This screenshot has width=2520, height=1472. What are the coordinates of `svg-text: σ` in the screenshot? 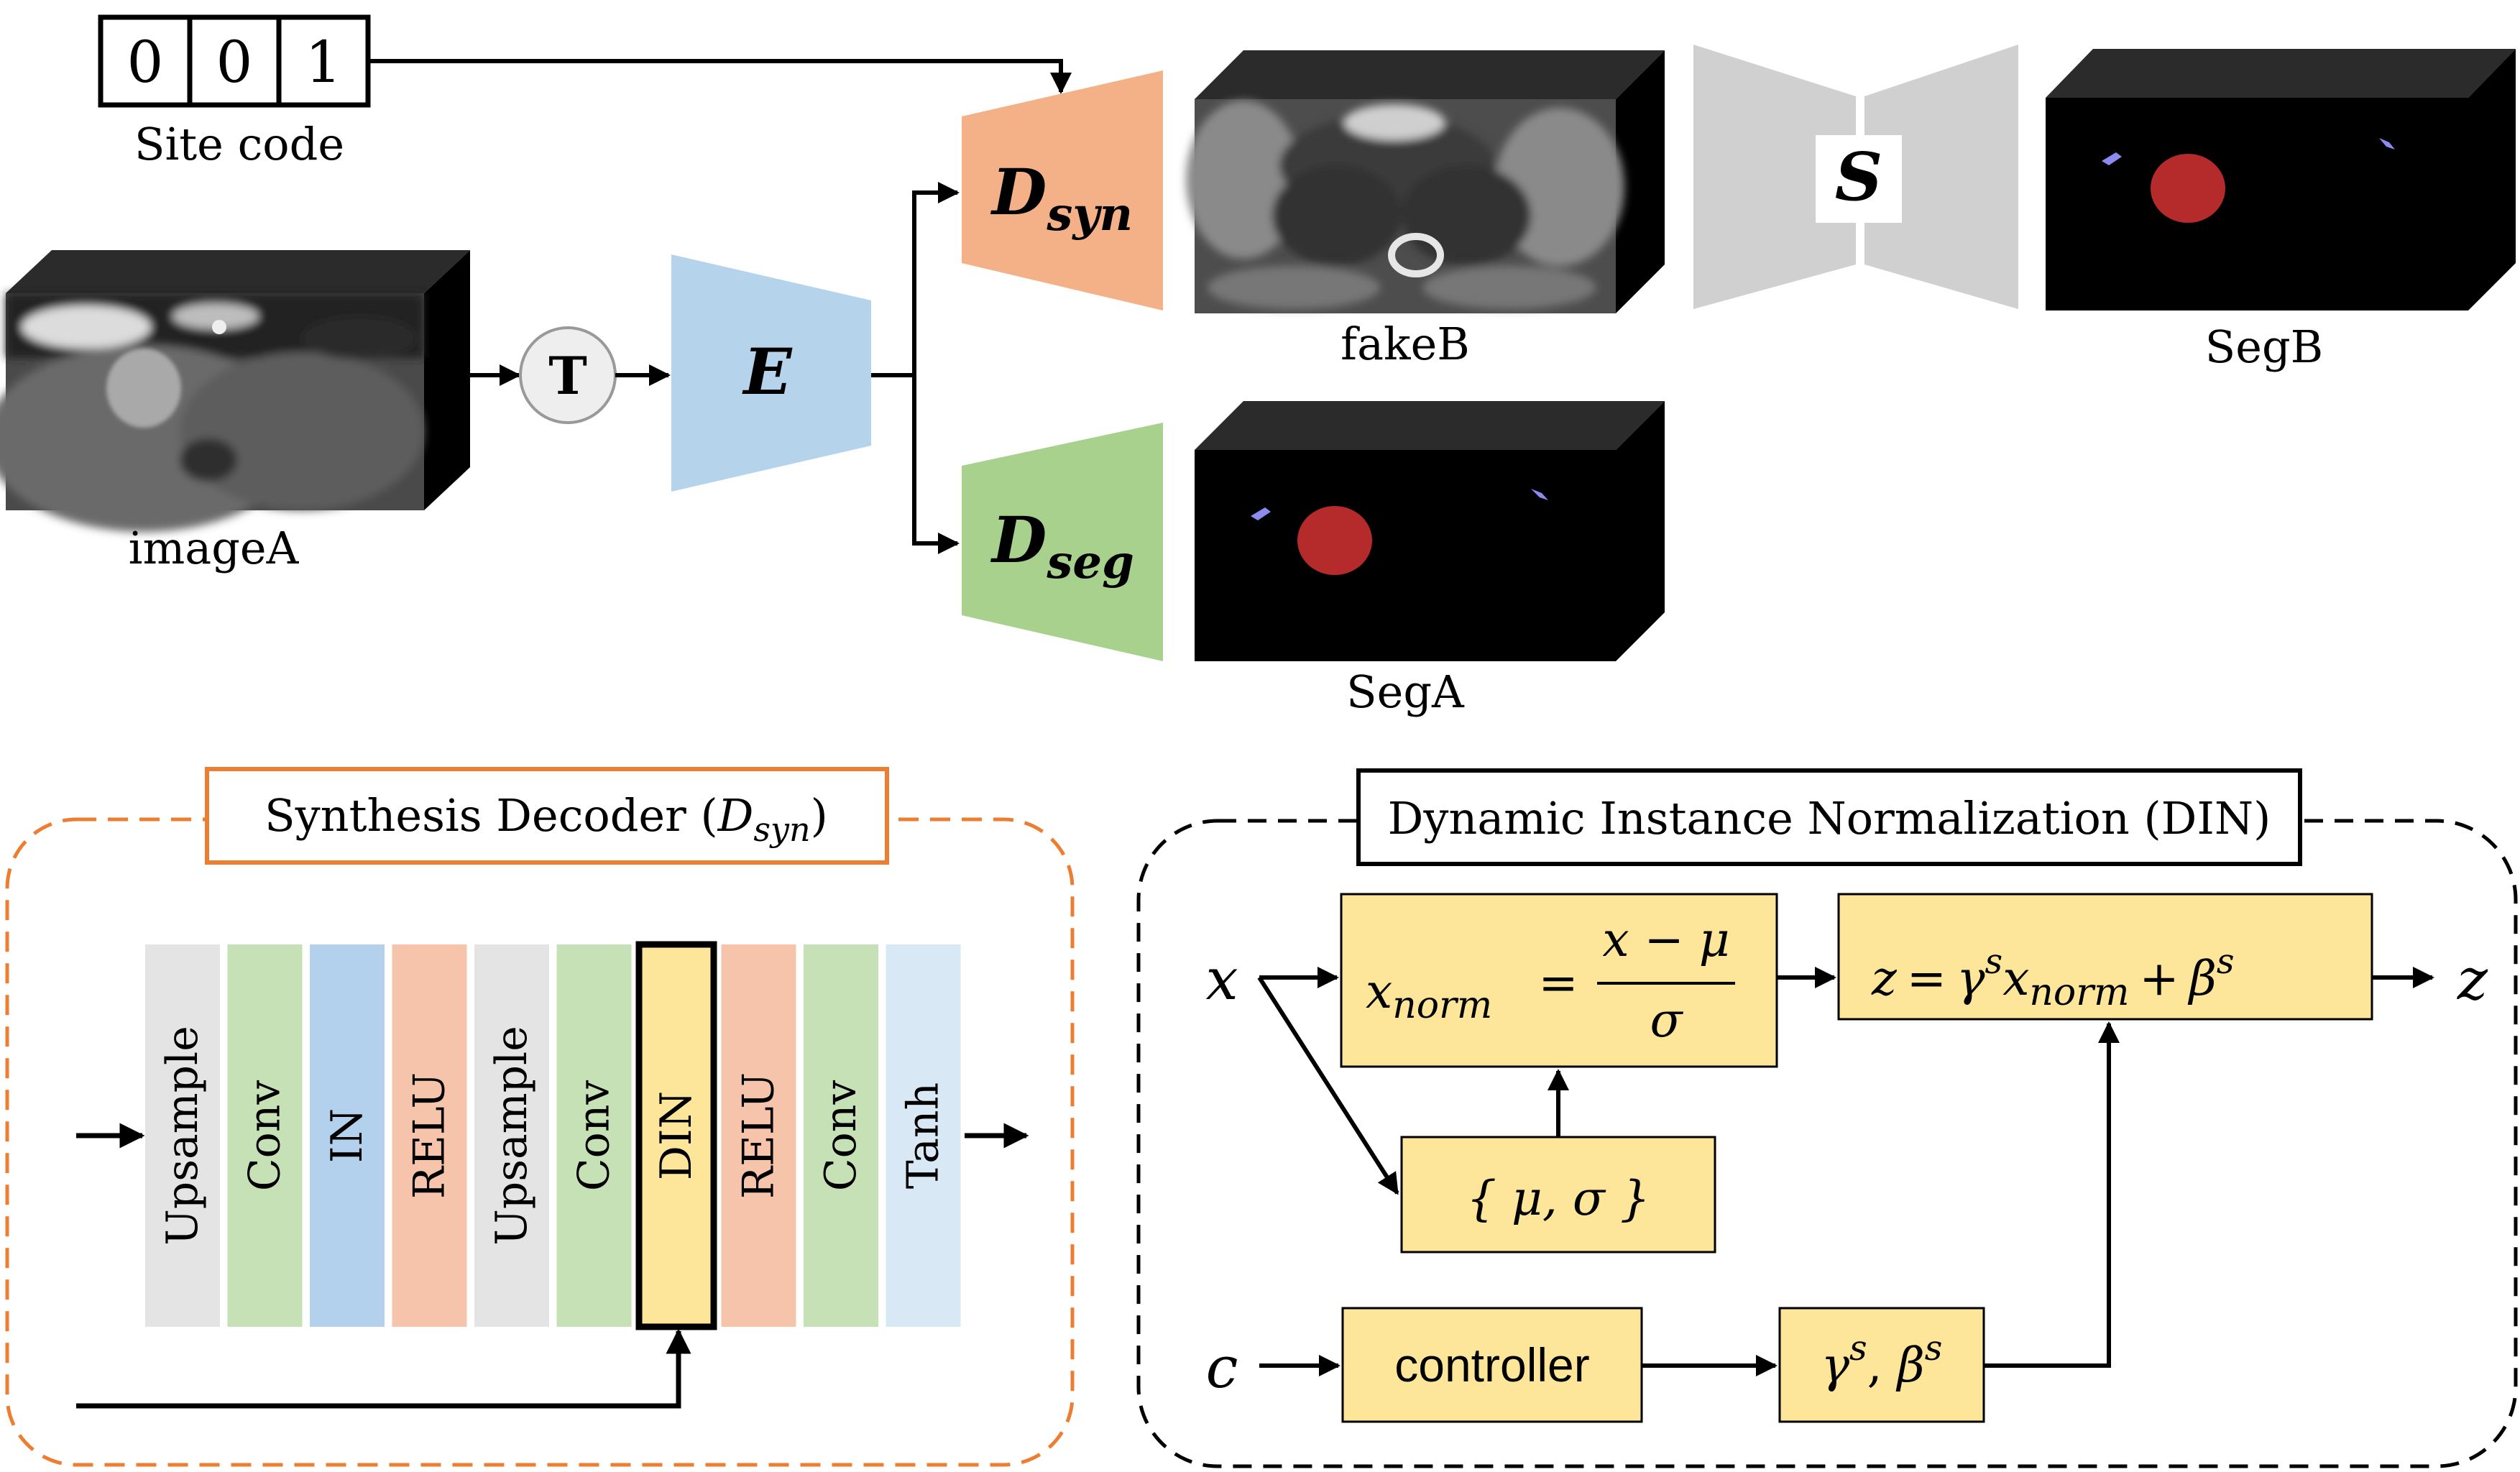 It's located at (1666, 1020).